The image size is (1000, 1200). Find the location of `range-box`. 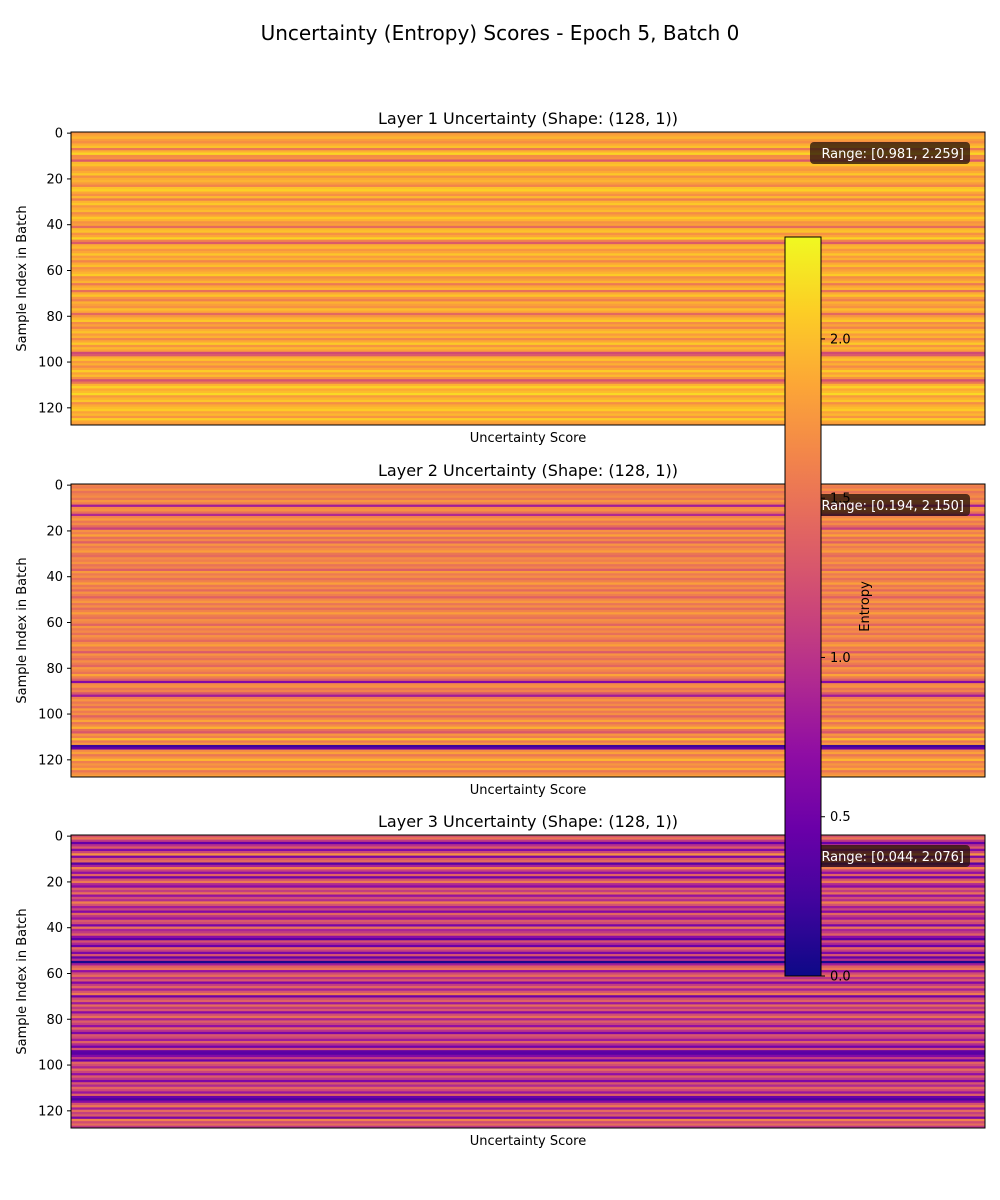

range-box is located at coordinates (890, 505).